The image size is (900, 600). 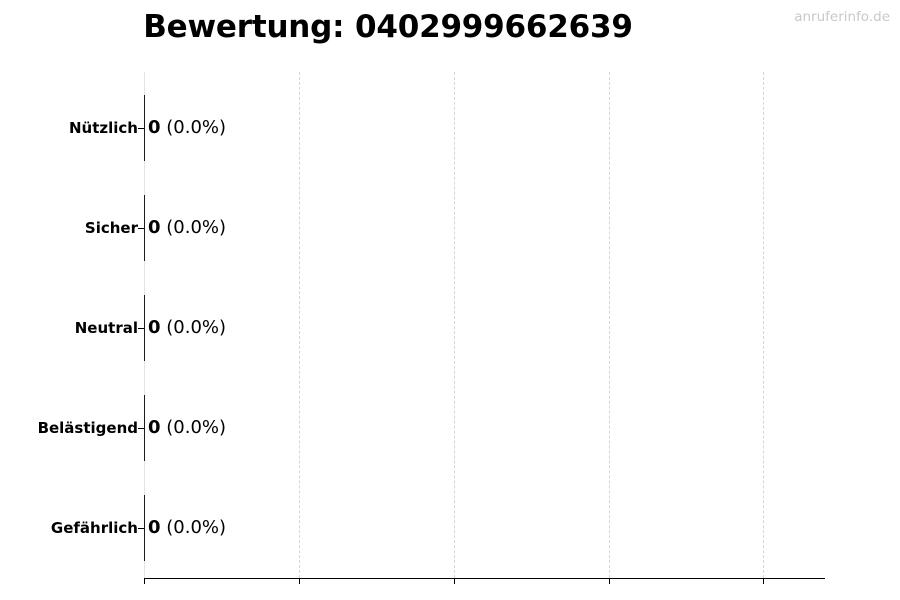 I want to click on value-pct-gefaehrlich: (0.0%), so click(x=196, y=527).